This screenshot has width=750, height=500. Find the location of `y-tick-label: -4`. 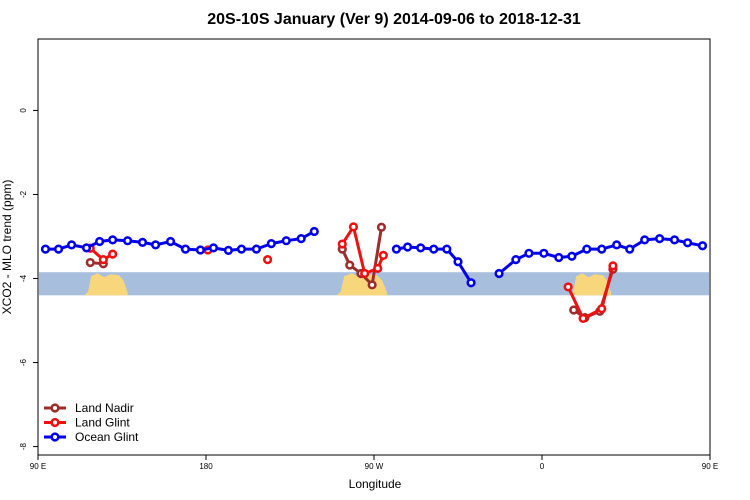

y-tick-label: -4 is located at coordinates (23, 278).